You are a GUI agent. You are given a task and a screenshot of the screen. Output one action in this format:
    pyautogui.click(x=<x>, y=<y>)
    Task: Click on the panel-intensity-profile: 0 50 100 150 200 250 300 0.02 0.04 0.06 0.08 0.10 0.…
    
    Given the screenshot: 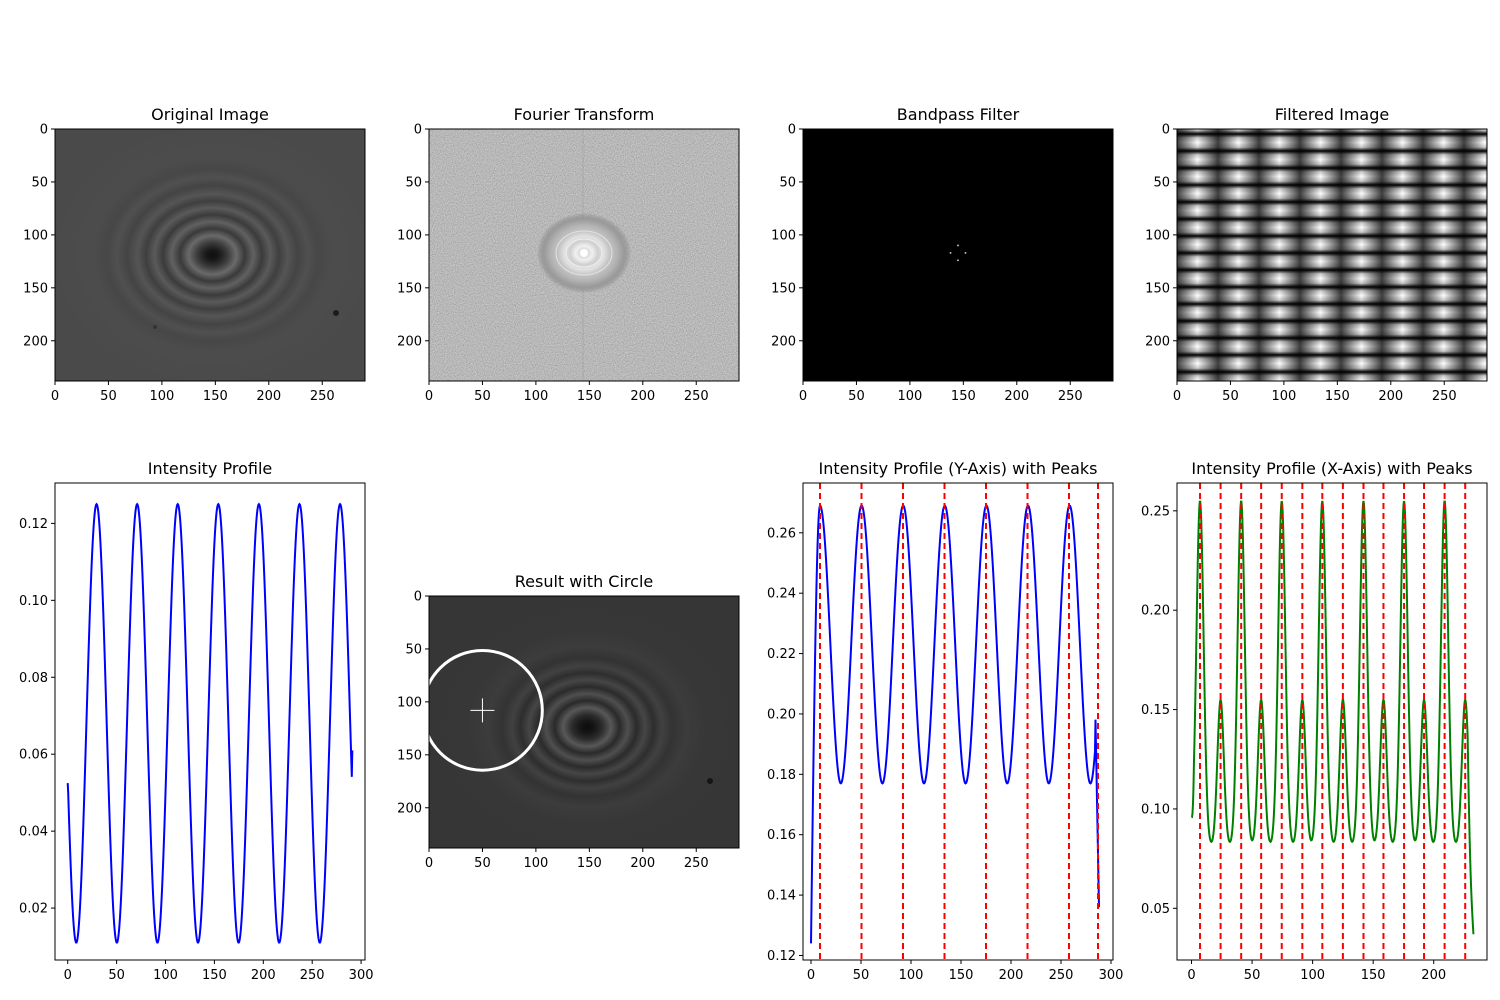 What is the action you would take?
    pyautogui.click(x=196, y=732)
    